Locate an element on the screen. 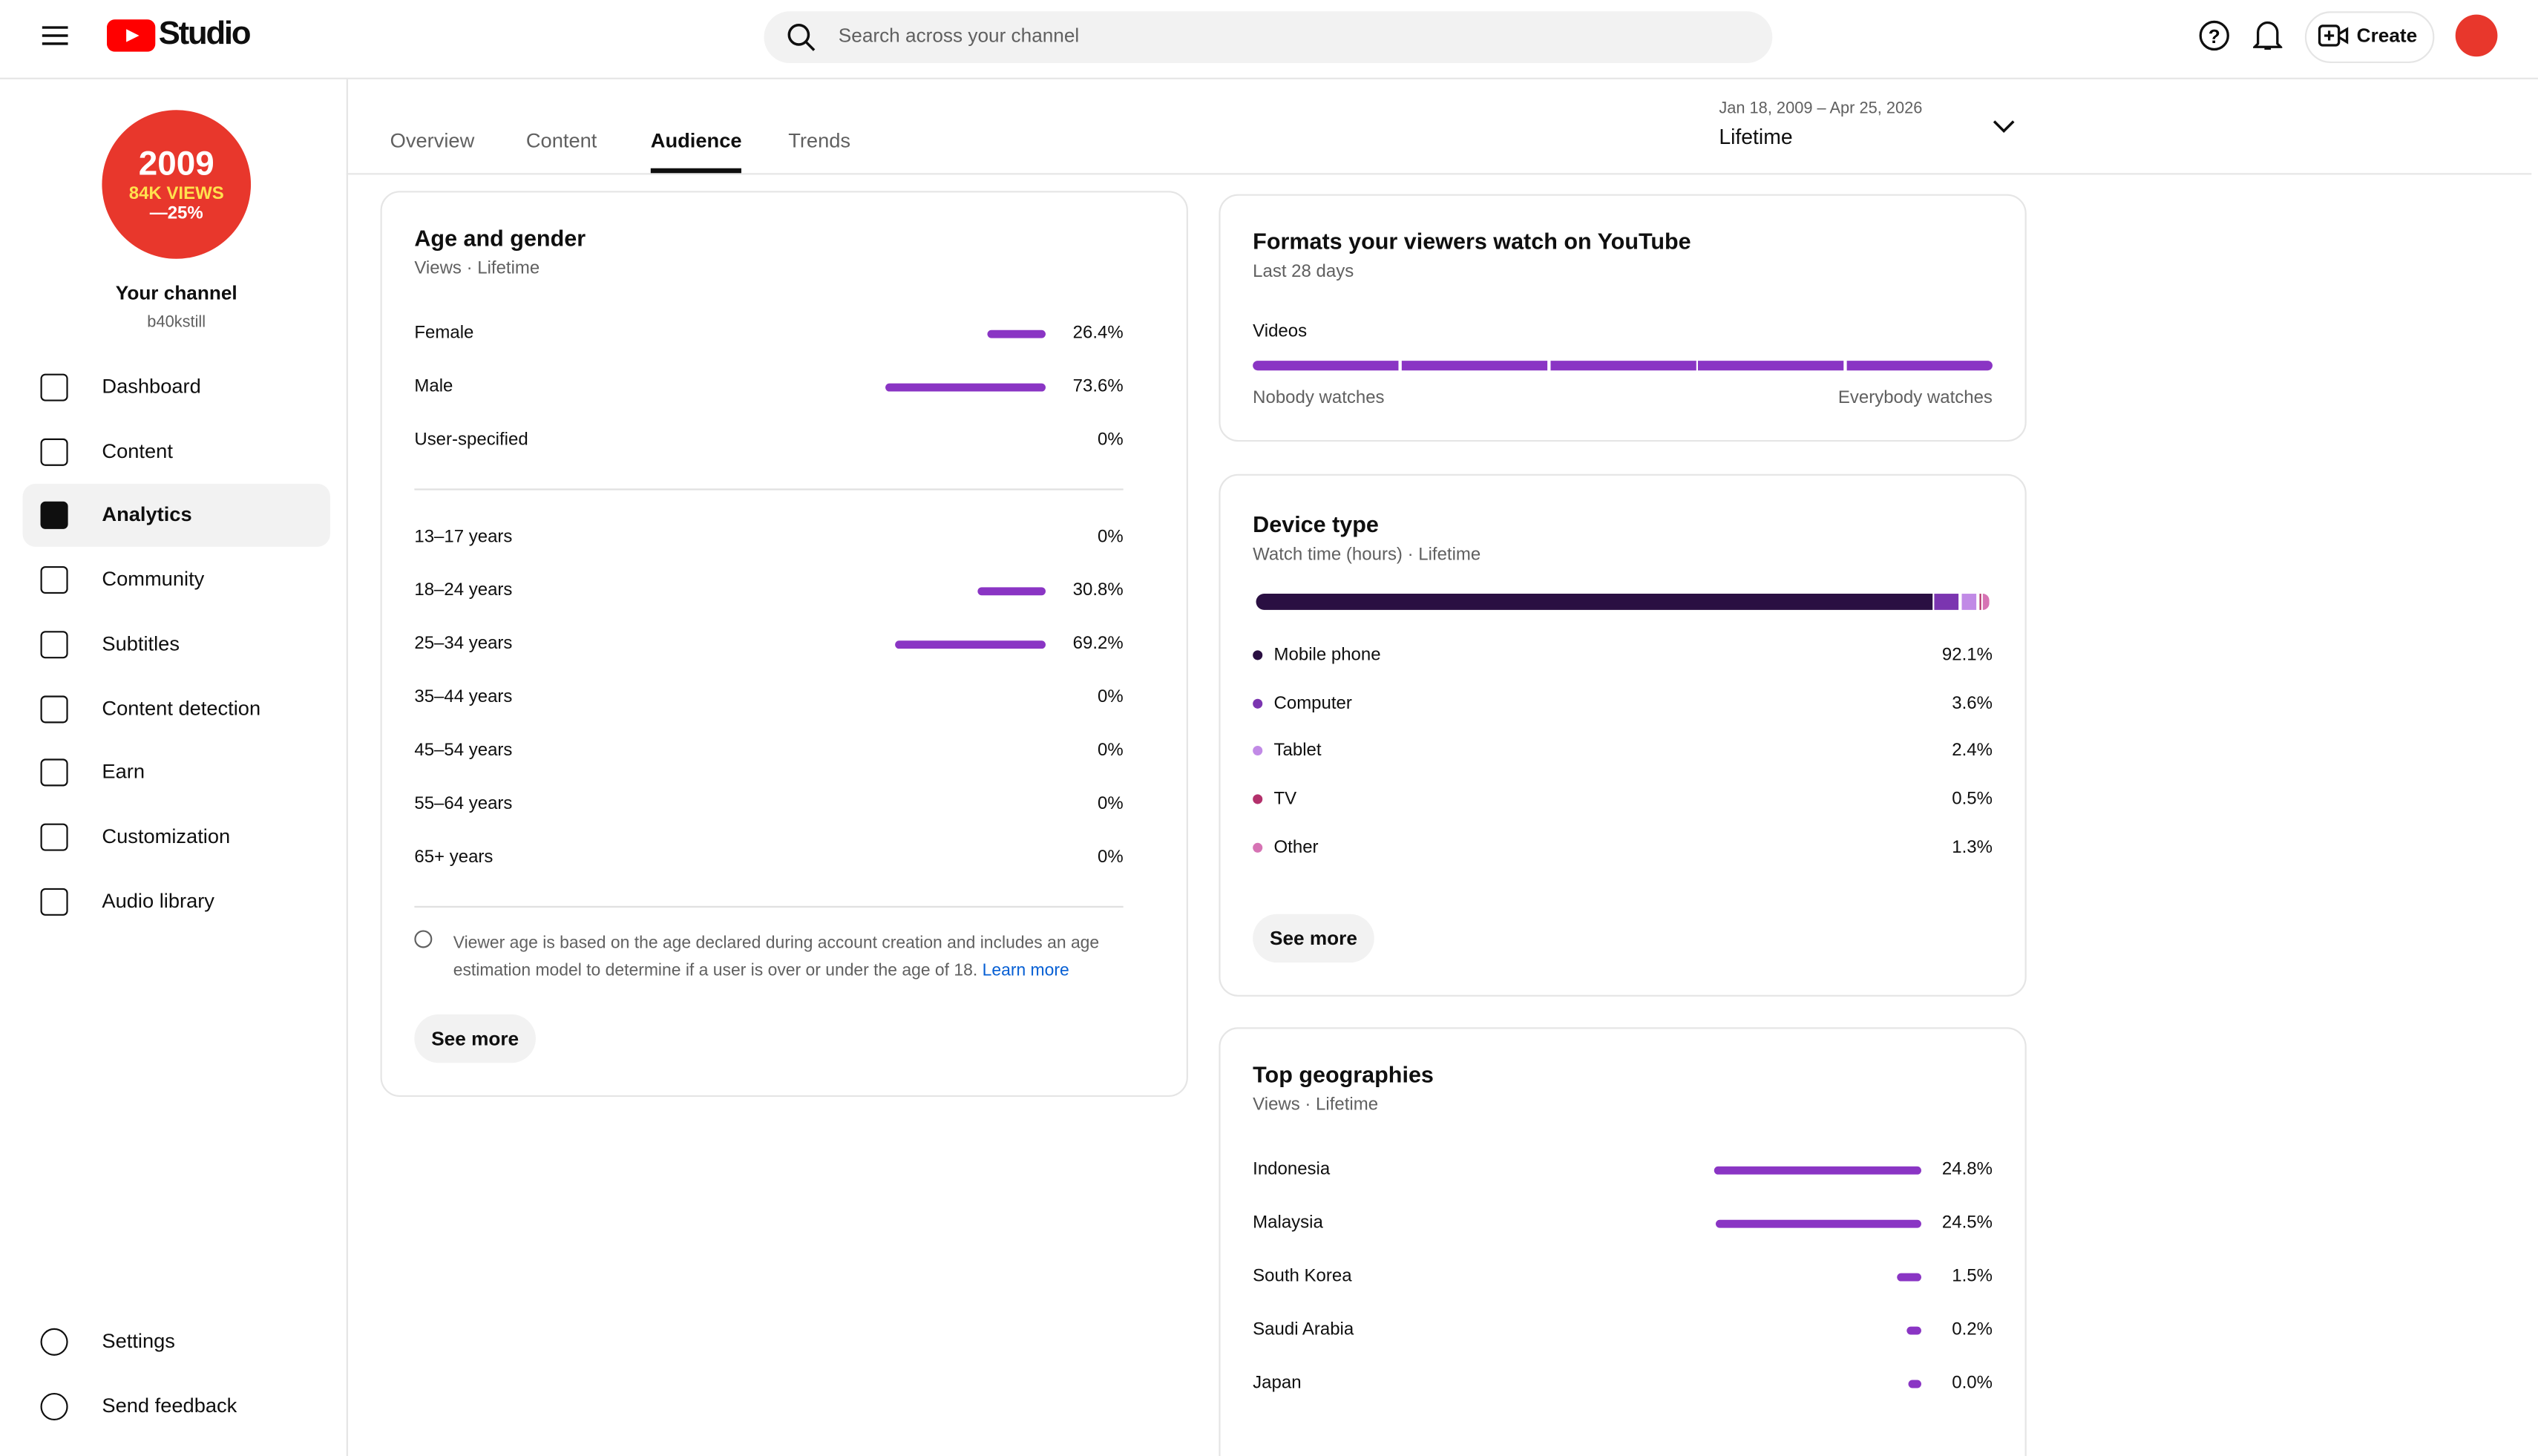 This screenshot has height=1456, width=2538. card-subtitle: Watch time (hours) · Lifetime is located at coordinates (1367, 555).